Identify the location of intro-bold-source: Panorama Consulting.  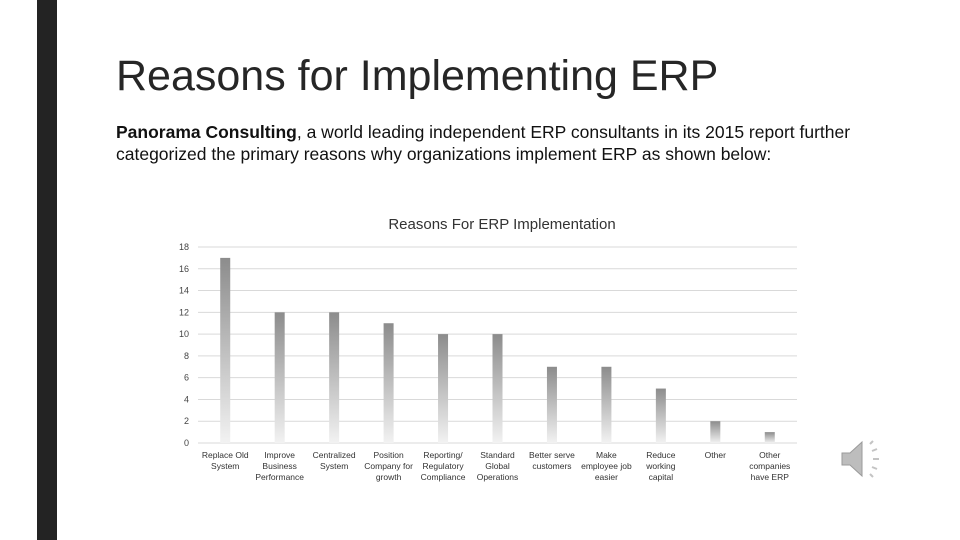
(206, 132).